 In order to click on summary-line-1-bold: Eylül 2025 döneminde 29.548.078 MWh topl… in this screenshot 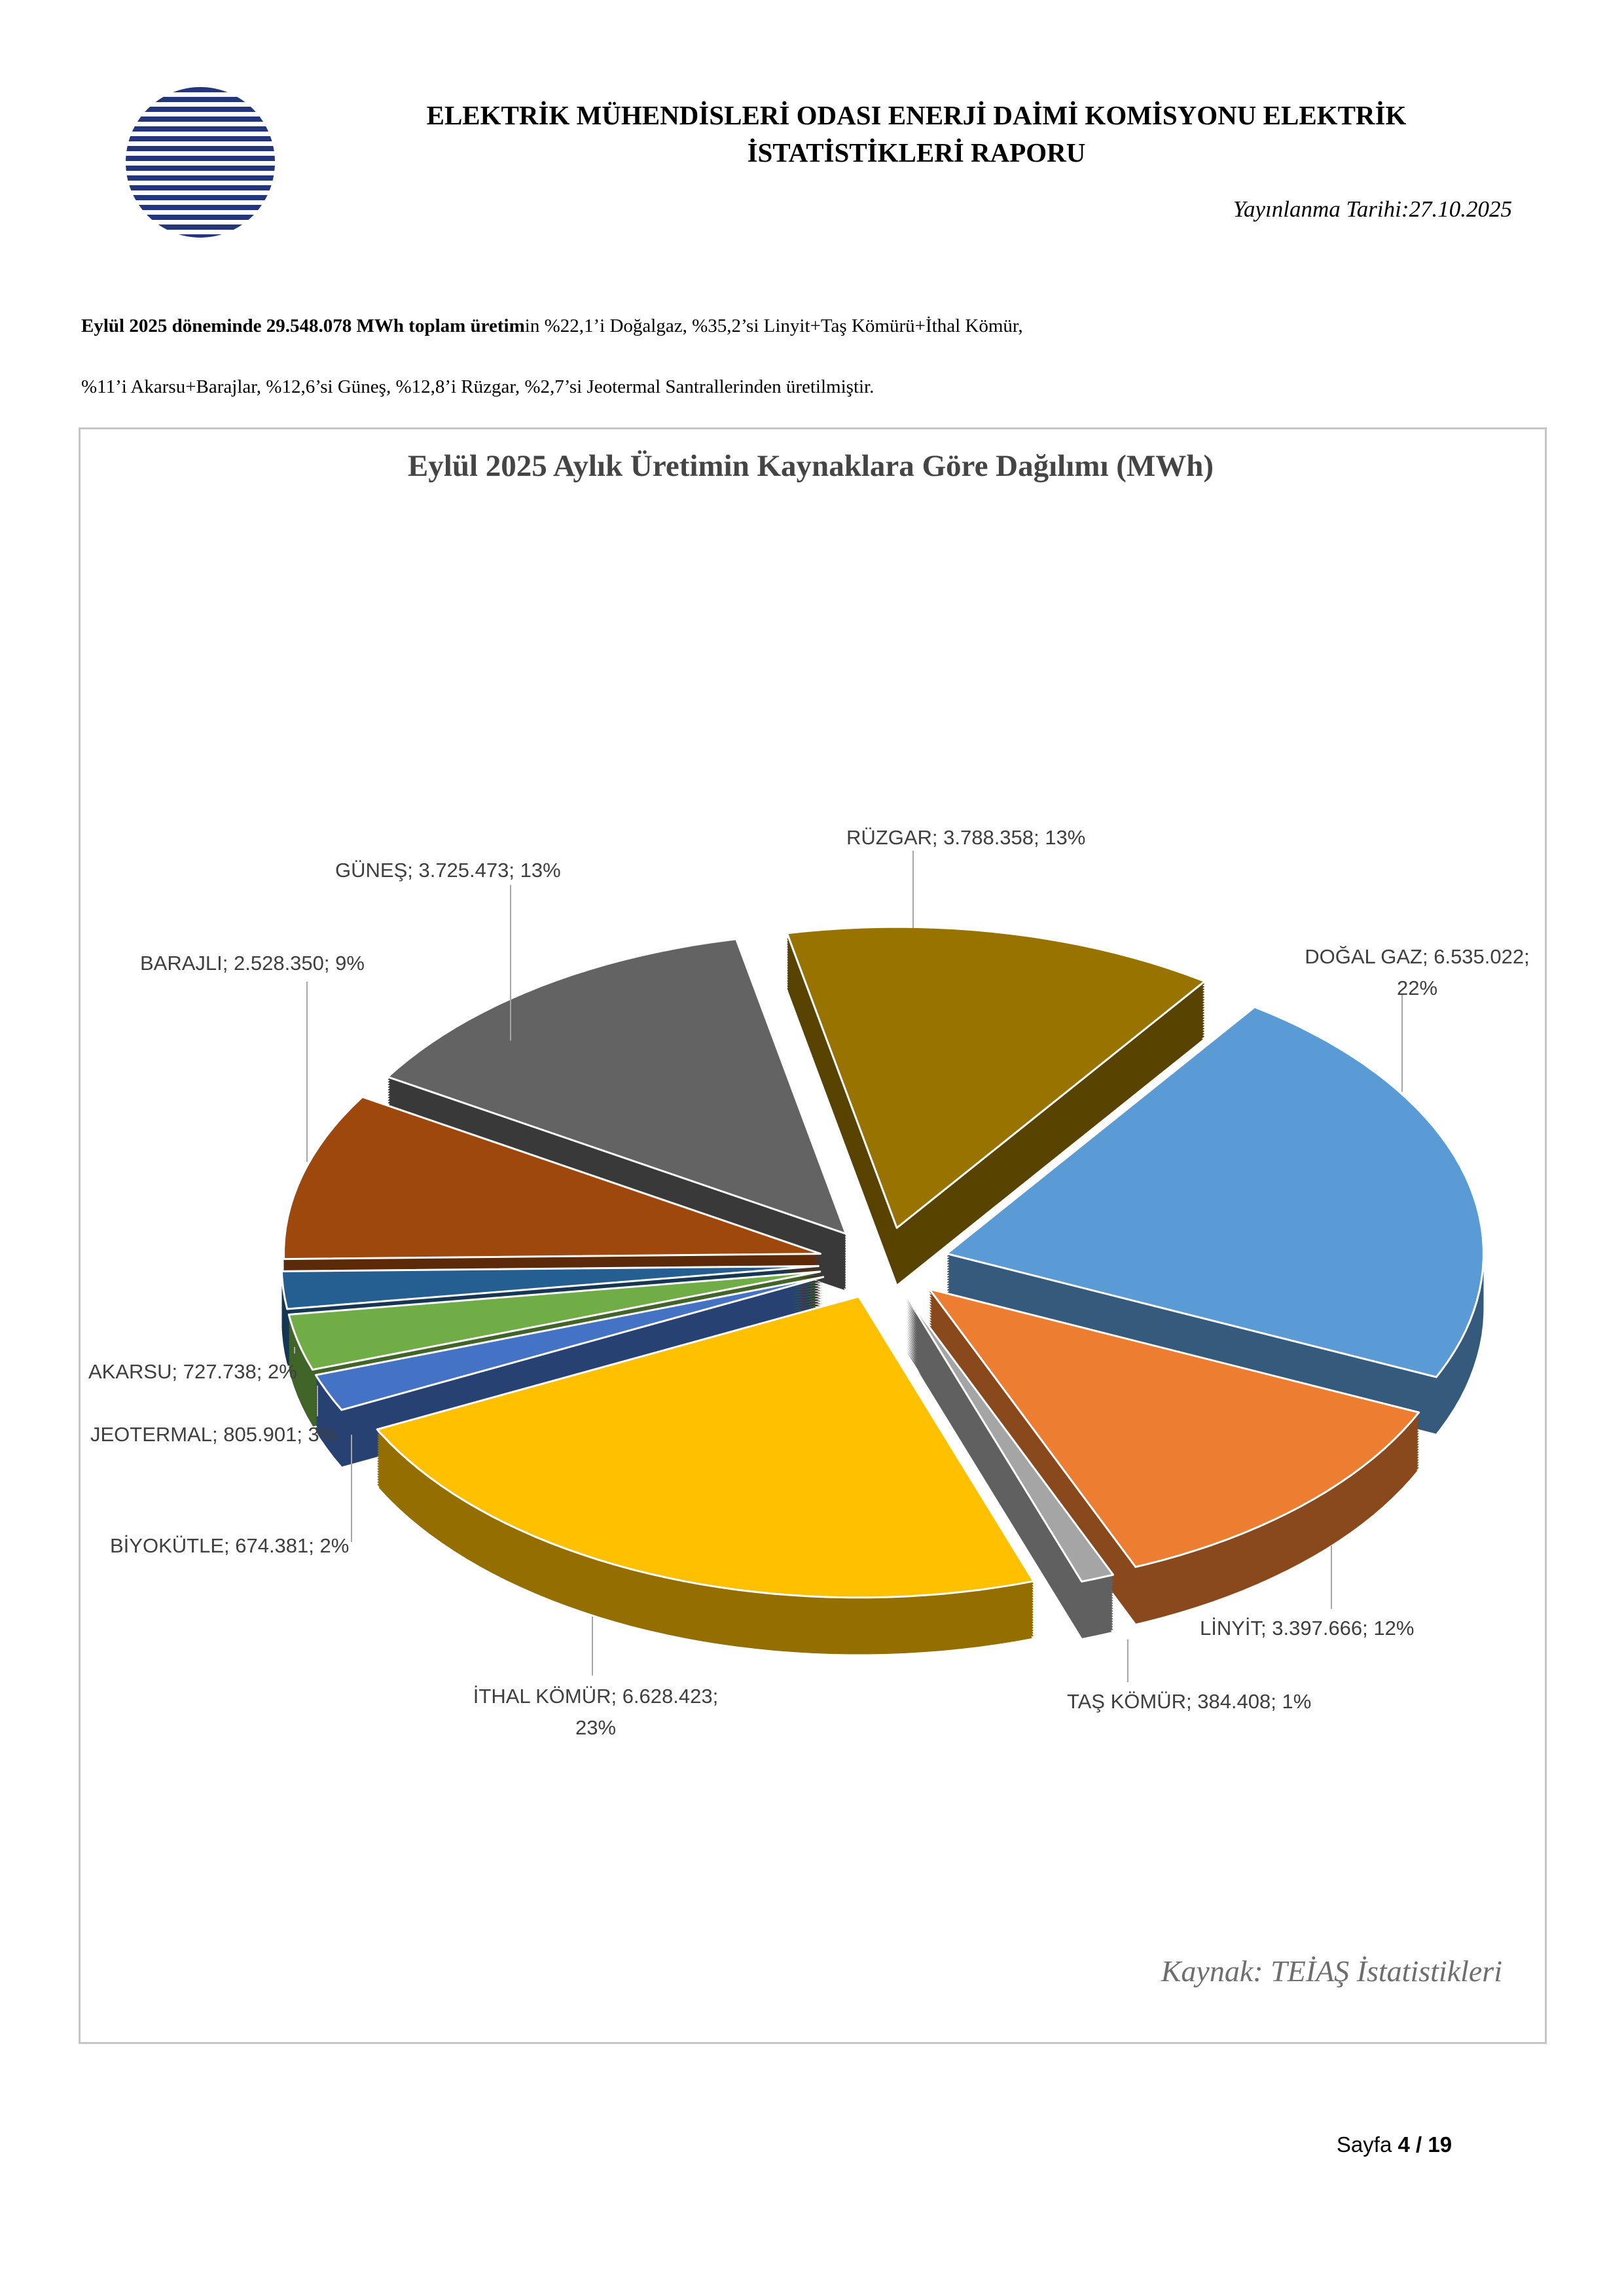, I will do `click(303, 325)`.